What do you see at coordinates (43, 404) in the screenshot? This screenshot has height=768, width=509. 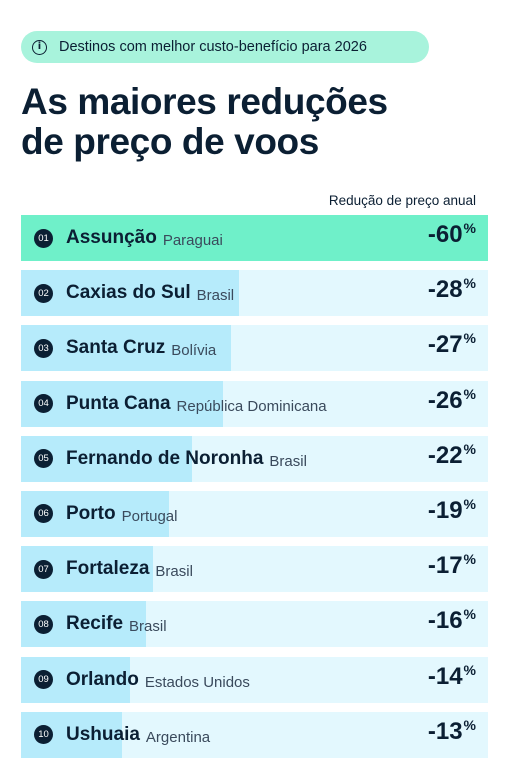 I see `rank-badge: 04` at bounding box center [43, 404].